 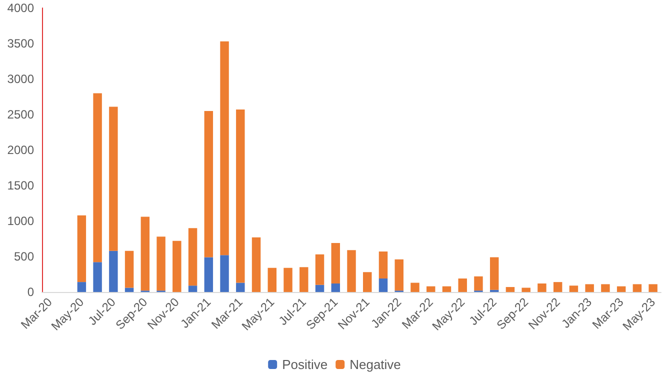 I want to click on legend-label: Positive, so click(x=305, y=364).